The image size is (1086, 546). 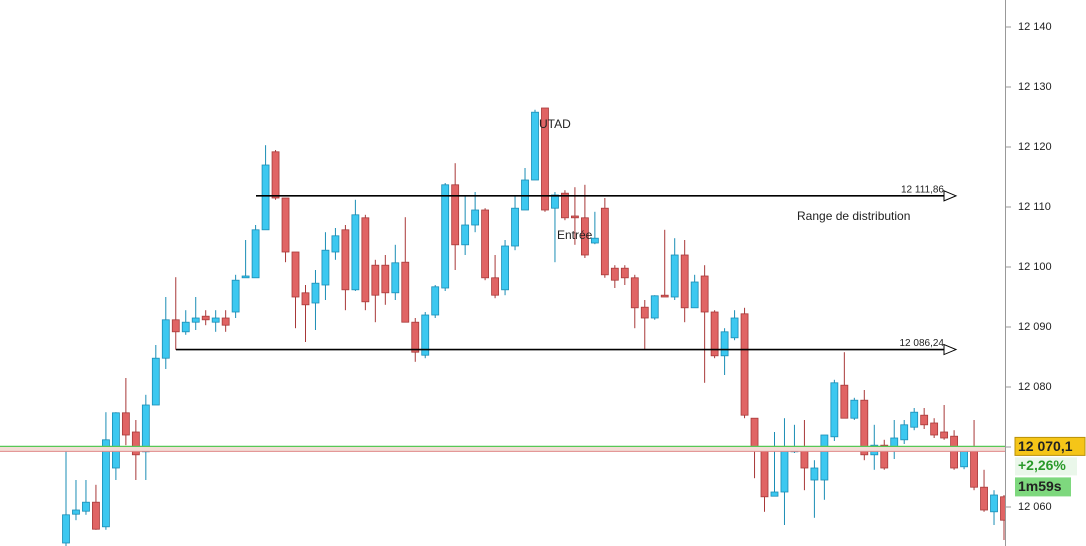 I want to click on spread-band, so click(x=502, y=449).